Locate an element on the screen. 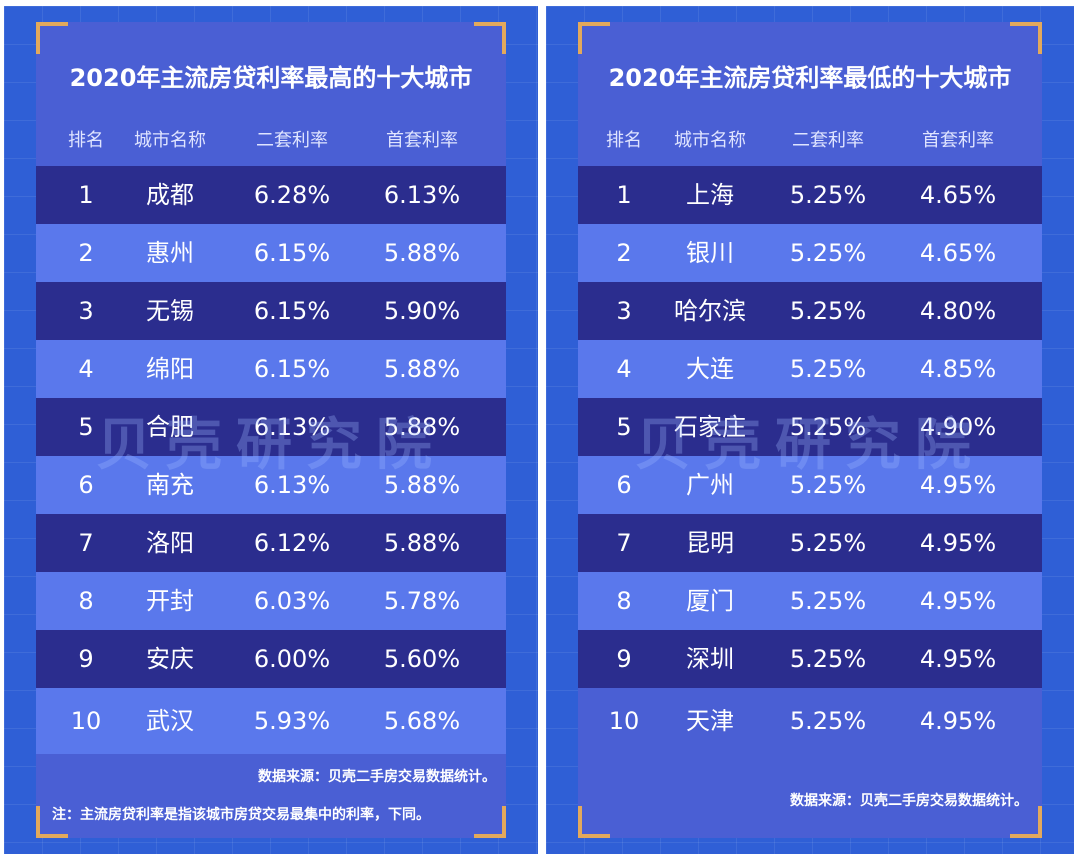  table-row: 4 绵阳 6.15% 5.88% is located at coordinates (271, 369).